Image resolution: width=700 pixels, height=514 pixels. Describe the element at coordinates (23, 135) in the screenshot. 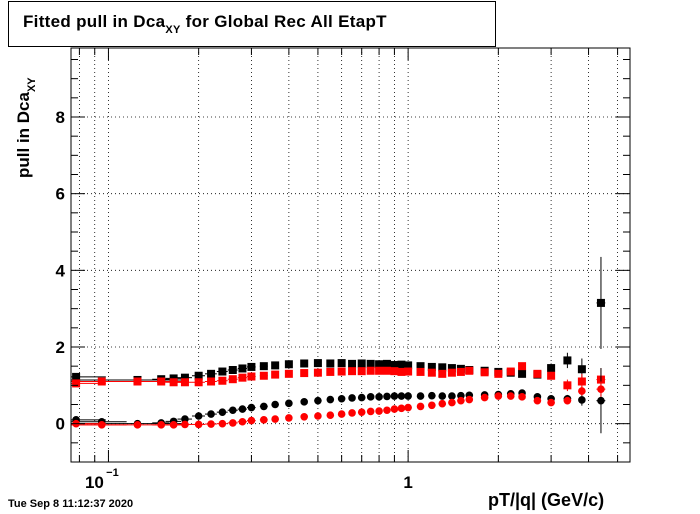

I see `y-axis-label-main: pull in Dca` at that location.